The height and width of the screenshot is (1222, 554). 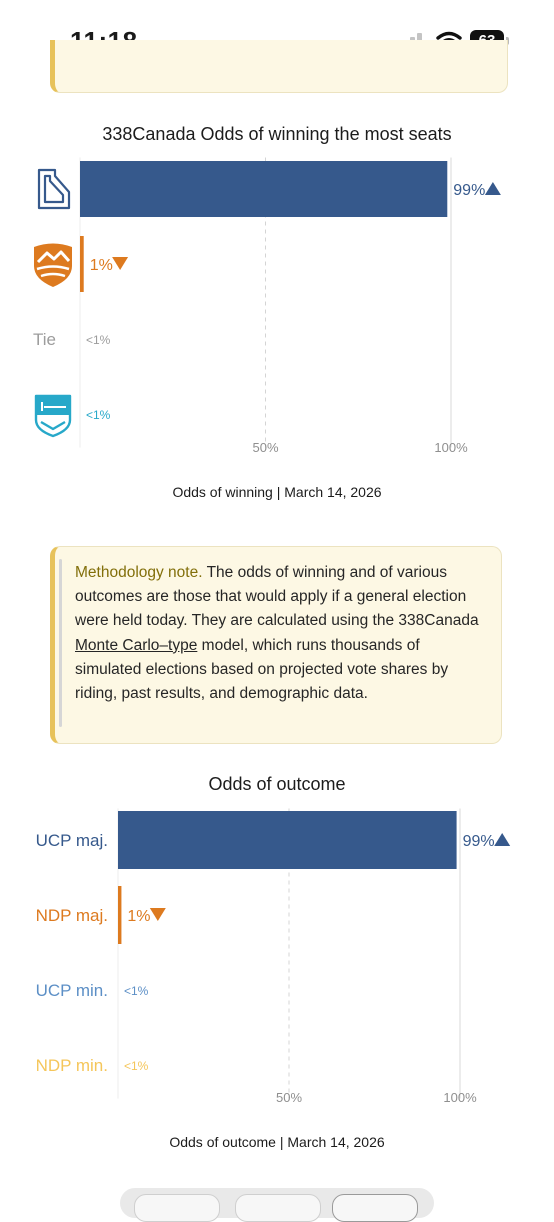 I want to click on republican-party-icon, so click(x=53, y=416).